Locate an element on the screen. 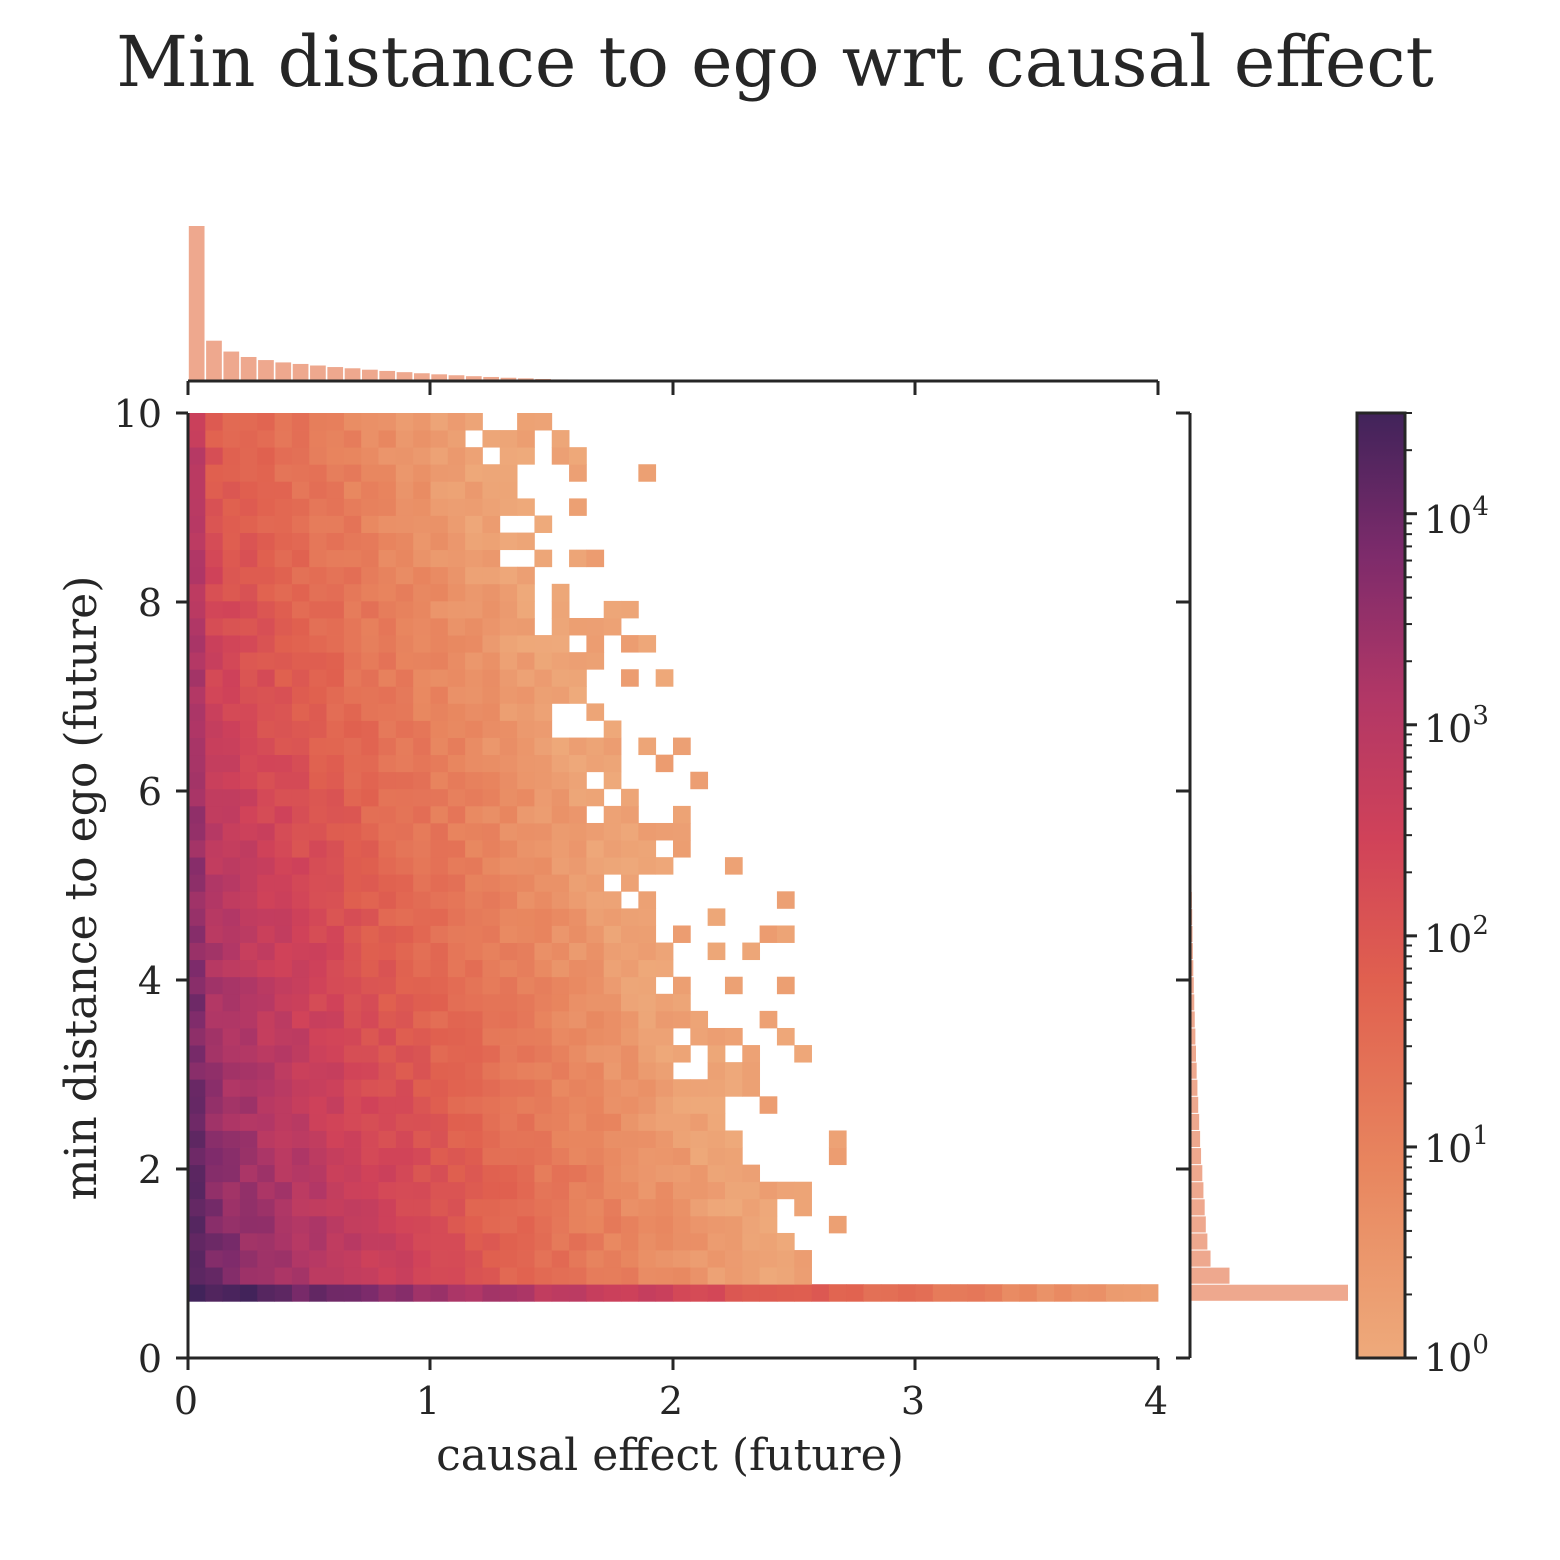  x-axis-label: causal effect (future) is located at coordinates (670, 1455).